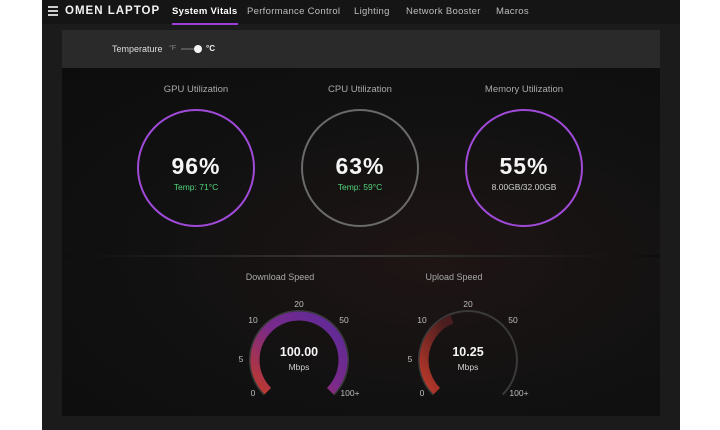 The width and height of the screenshot is (720, 430). Describe the element at coordinates (454, 277) in the screenshot. I see `upload-speed-label: Upload Speed` at that location.